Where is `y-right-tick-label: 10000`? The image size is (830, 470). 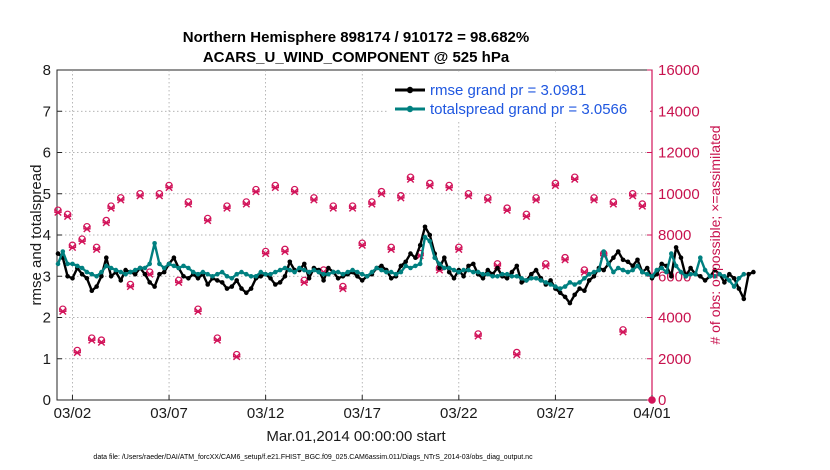
y-right-tick-label: 10000 is located at coordinates (679, 194).